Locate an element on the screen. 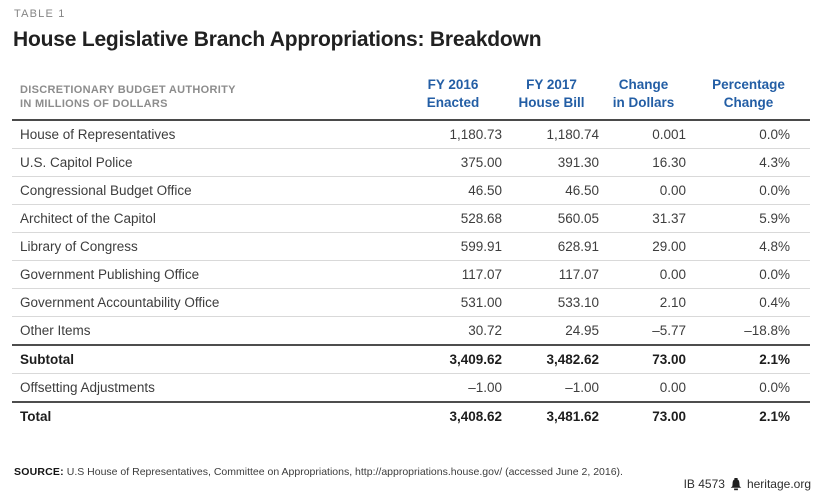 Image resolution: width=825 pixels, height=500 pixels. row-label: Architect of the Capitol is located at coordinates (207, 218).